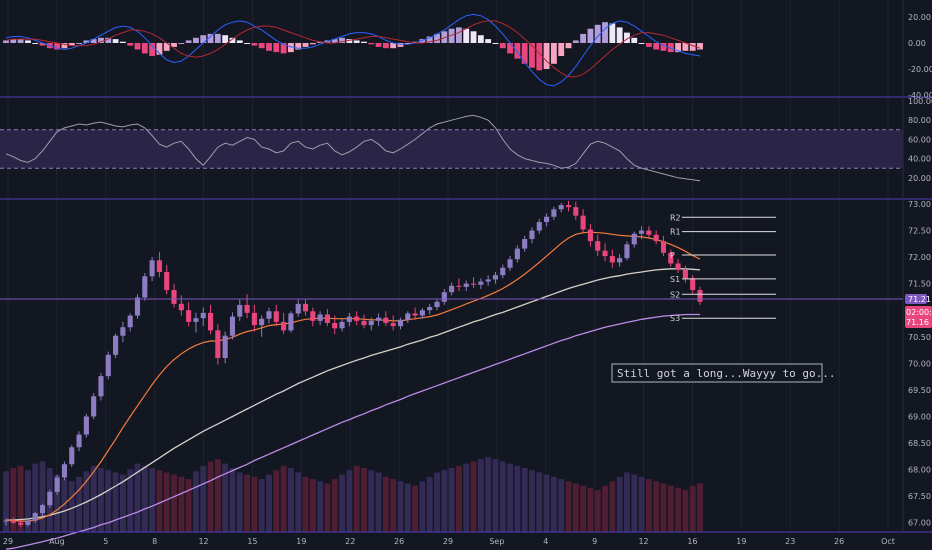 The width and height of the screenshot is (932, 550). I want to click on price-tick-label: 71.50, so click(919, 284).